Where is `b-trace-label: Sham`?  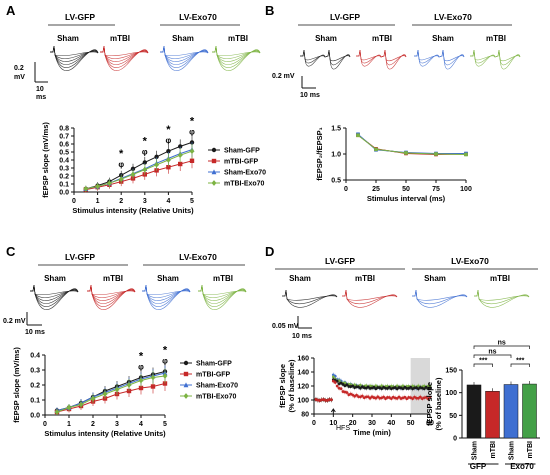
b-trace-label: Sham is located at coordinates (326, 38).